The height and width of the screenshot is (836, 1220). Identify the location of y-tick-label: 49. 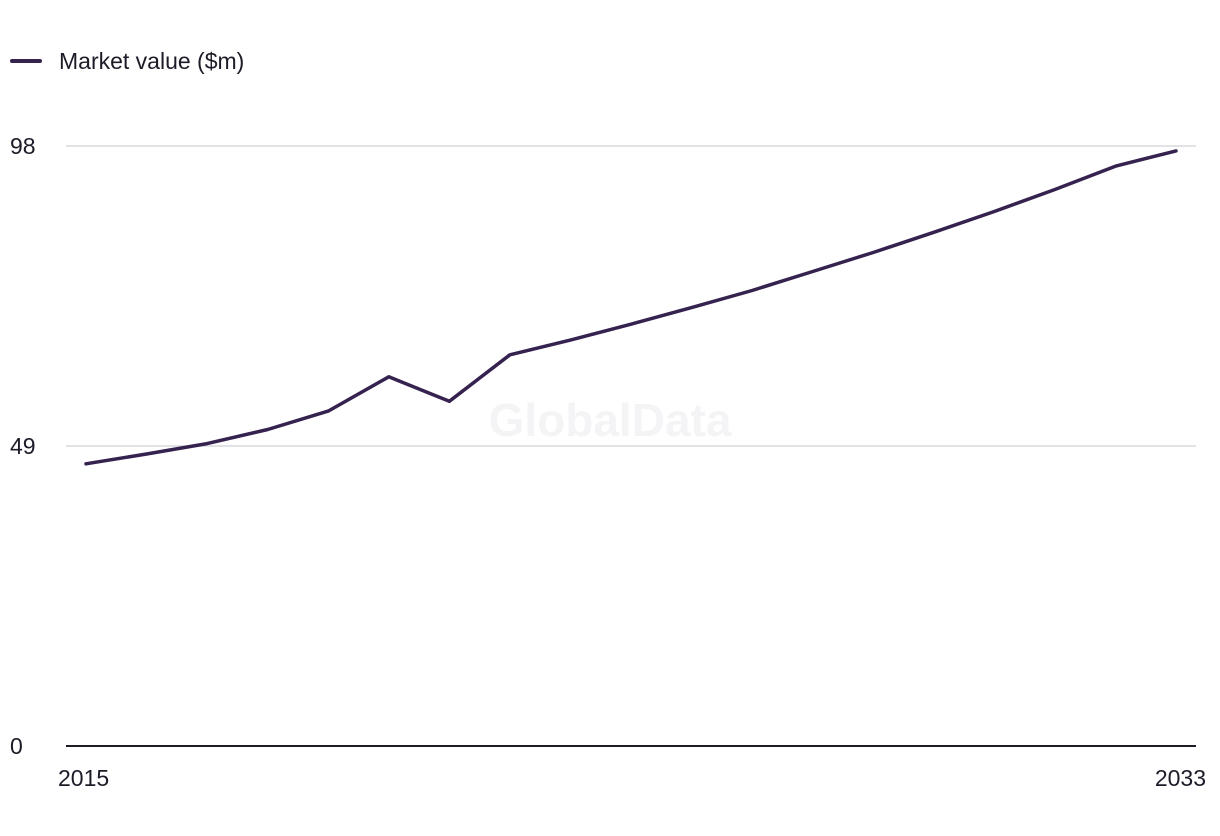
(23, 446).